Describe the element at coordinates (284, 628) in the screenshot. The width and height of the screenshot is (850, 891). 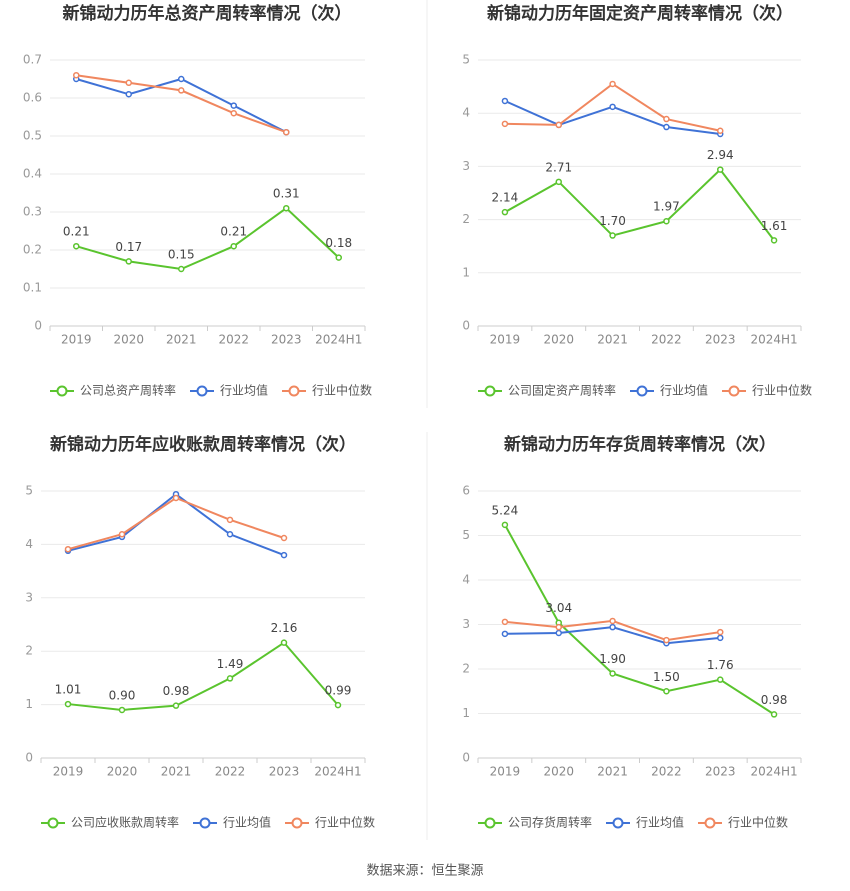
I see `data-label: 2.16` at that location.